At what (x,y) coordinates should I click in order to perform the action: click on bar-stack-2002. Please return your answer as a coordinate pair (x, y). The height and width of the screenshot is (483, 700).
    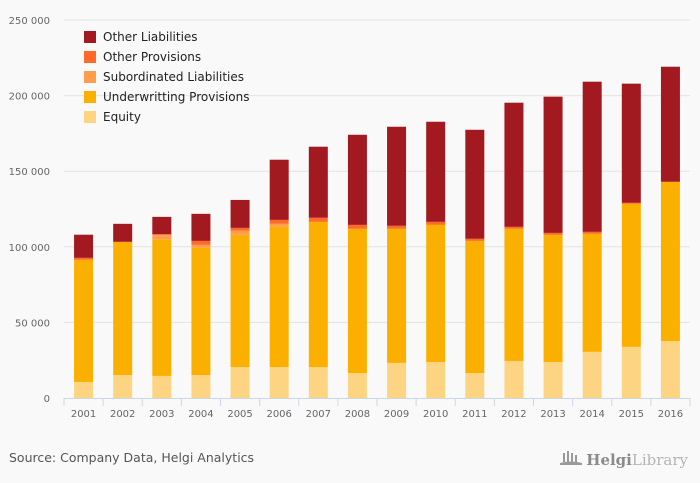
    Looking at the image, I should click on (123, 310).